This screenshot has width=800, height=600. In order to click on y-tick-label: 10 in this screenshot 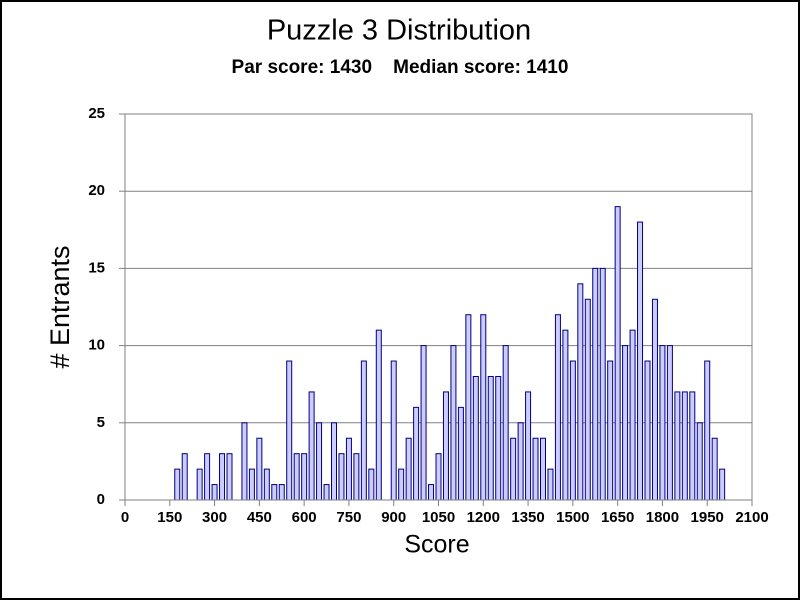, I will do `click(96, 345)`.